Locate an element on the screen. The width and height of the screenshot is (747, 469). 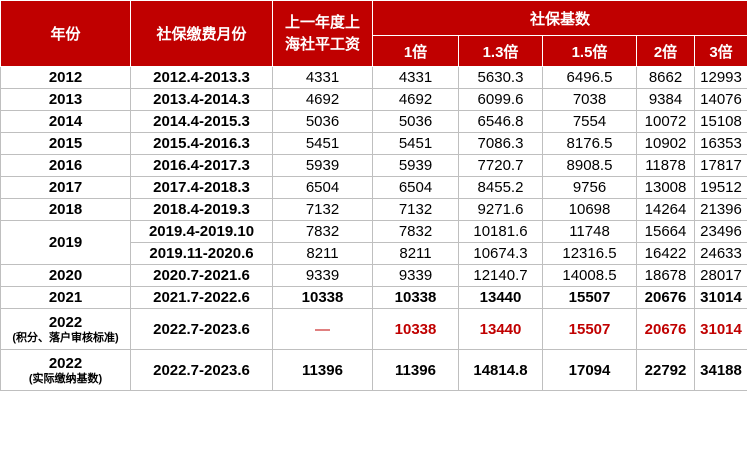
header-avg-salary-line2: 海社平工资 is located at coordinates (322, 44).